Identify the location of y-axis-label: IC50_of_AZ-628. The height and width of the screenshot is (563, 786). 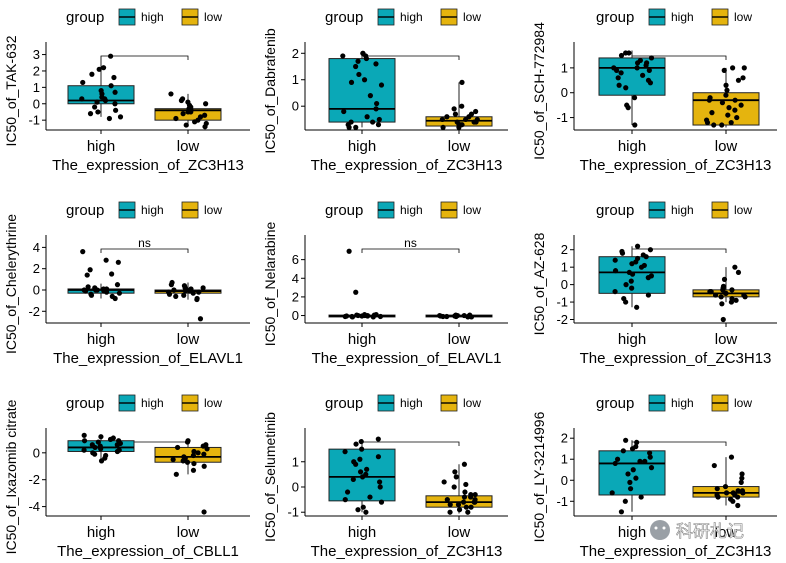
(539, 283).